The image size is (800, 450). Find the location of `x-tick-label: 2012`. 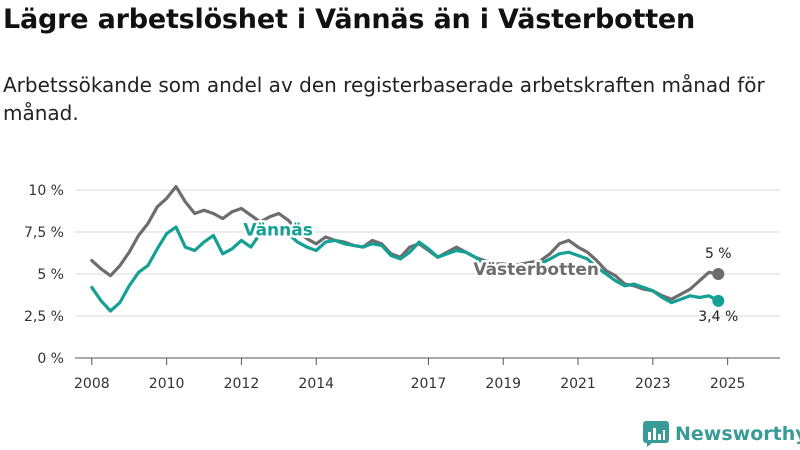

x-tick-label: 2012 is located at coordinates (242, 384).